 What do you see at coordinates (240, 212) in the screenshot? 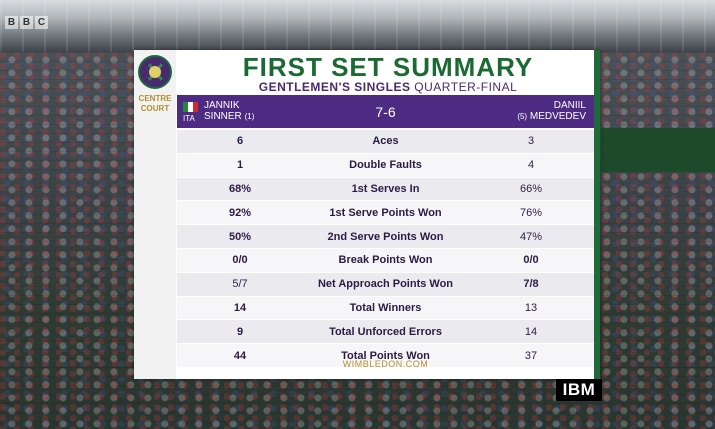
I see `player1-stat-value: 92%` at bounding box center [240, 212].